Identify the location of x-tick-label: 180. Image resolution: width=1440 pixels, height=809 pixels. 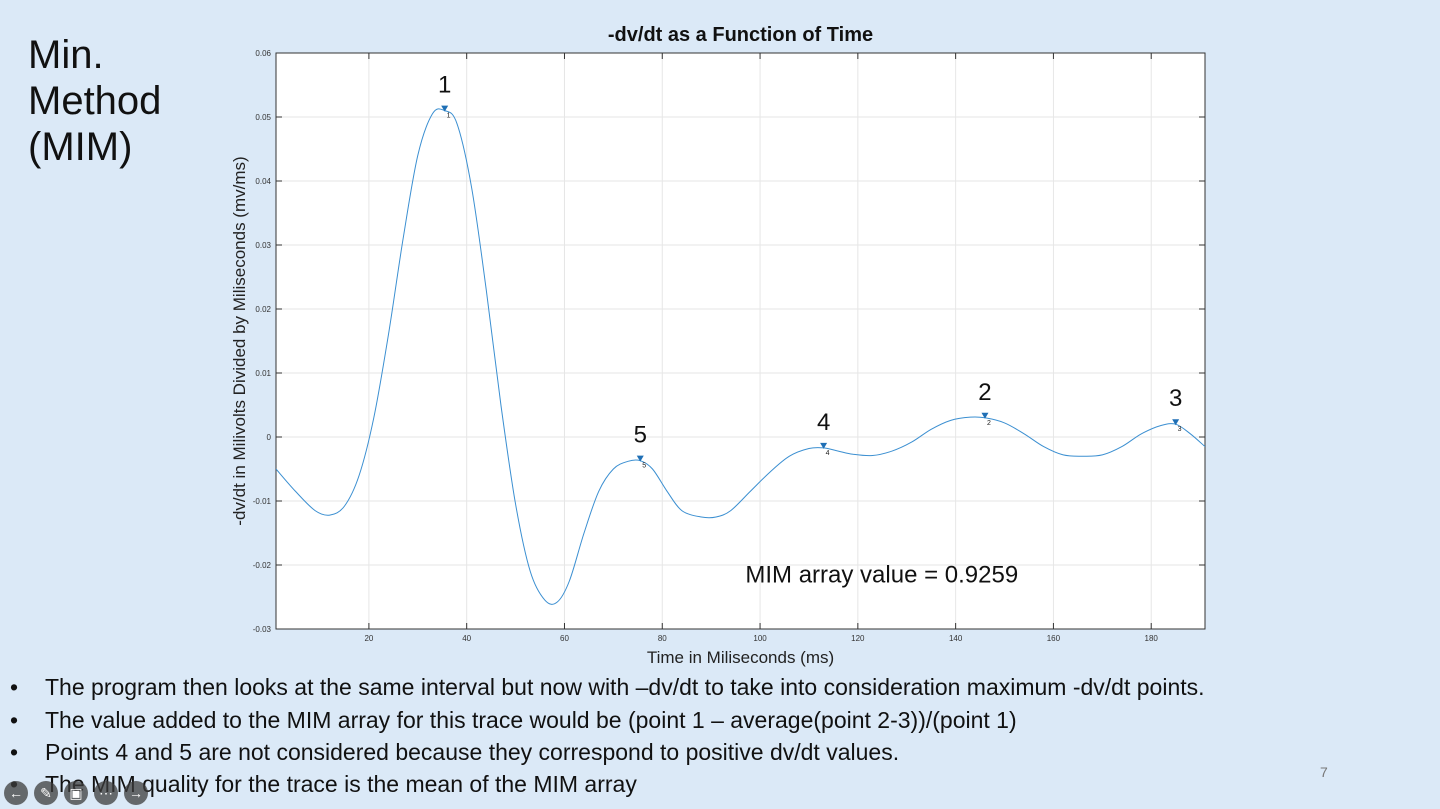
(1152, 638).